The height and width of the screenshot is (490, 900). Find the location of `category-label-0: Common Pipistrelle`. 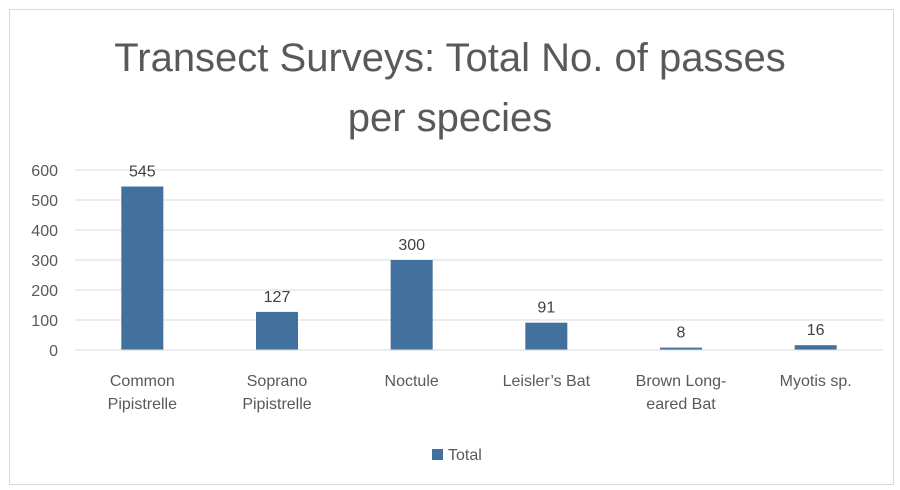

category-label-0: Common Pipistrelle is located at coordinates (142, 393).